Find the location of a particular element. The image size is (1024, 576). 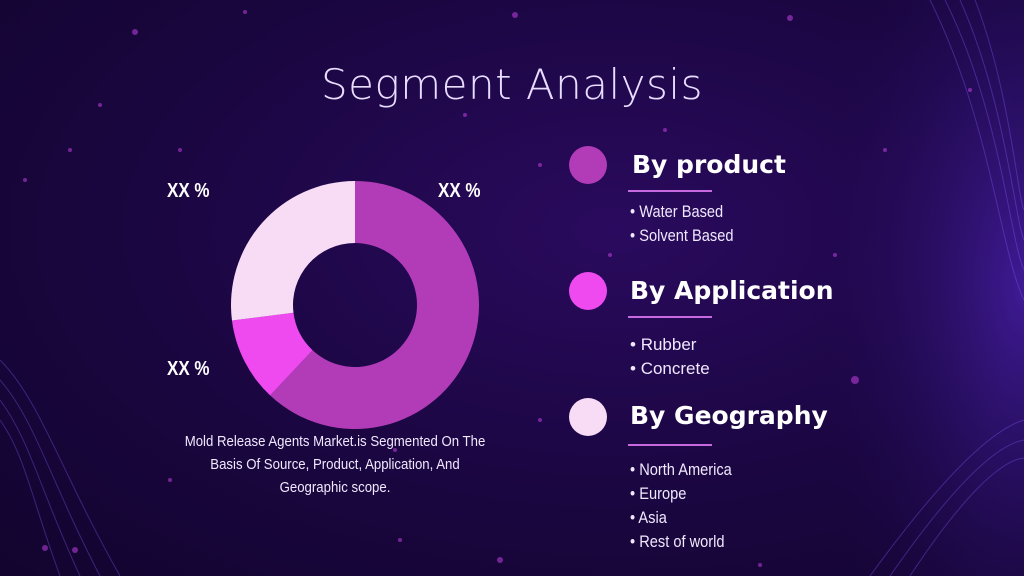

list-item: Water Based is located at coordinates (681, 212).